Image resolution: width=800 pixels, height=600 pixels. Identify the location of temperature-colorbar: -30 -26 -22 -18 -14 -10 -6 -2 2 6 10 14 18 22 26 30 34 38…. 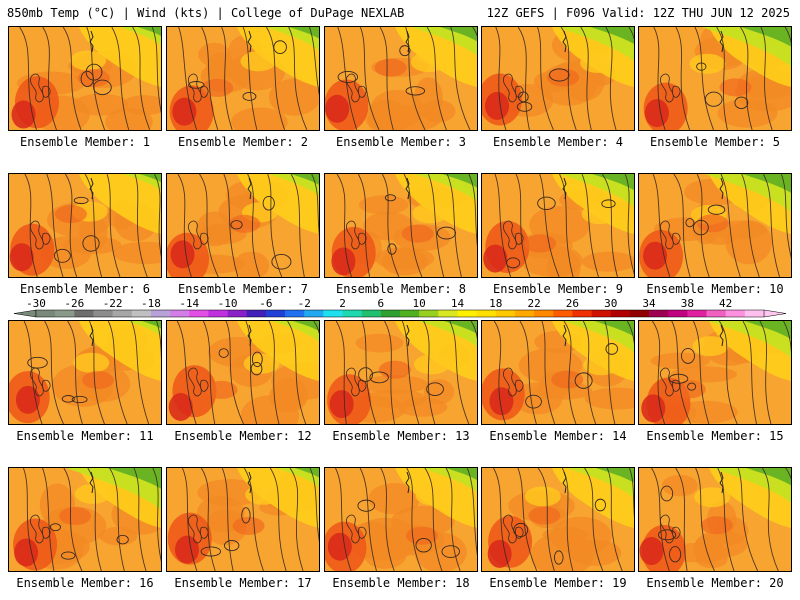
(400, 307).